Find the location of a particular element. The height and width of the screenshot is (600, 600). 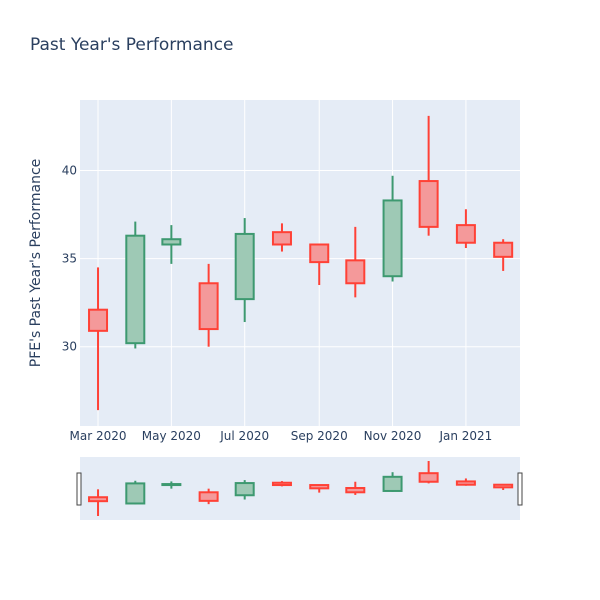

x-tick-label: May 2020 is located at coordinates (171, 436).